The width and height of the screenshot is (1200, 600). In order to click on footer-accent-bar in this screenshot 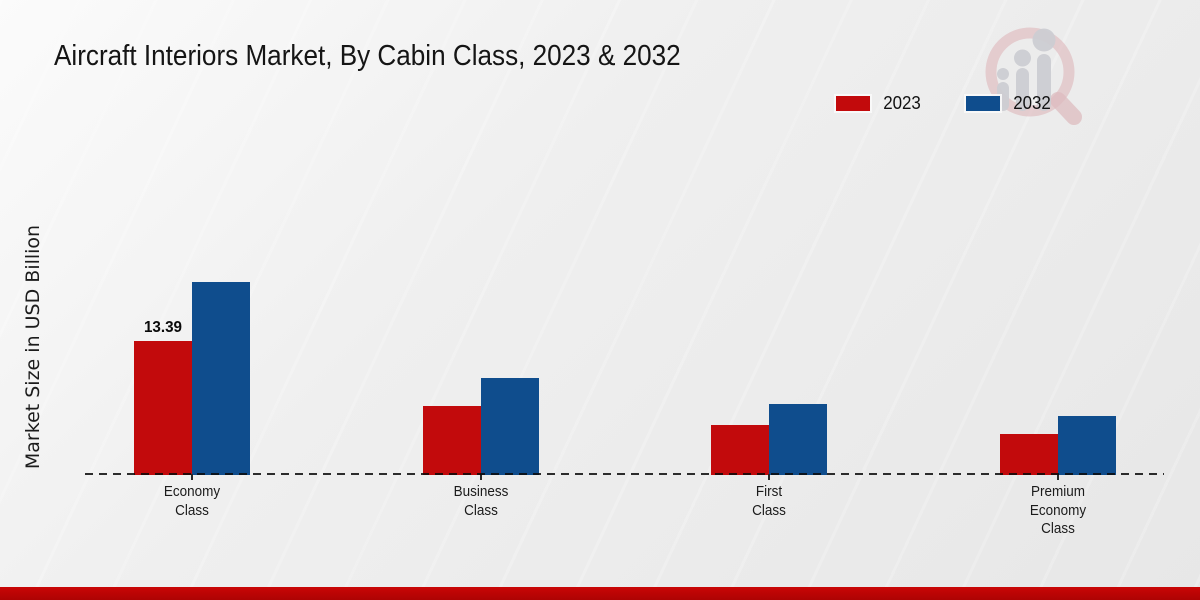, I will do `click(600, 593)`.